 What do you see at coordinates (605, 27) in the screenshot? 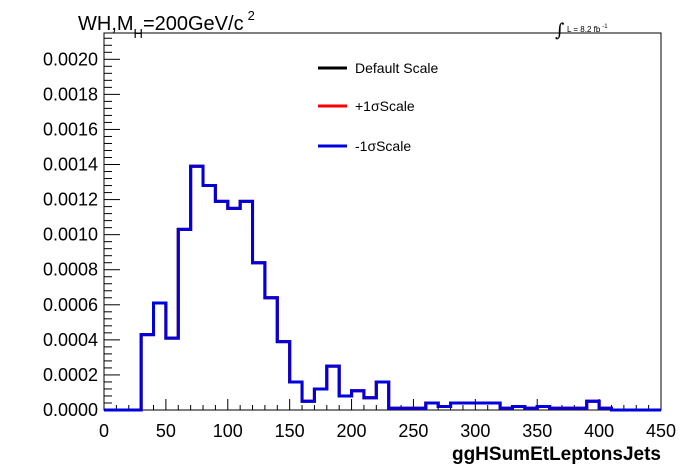
I see `luminosity-superscript: -1` at bounding box center [605, 27].